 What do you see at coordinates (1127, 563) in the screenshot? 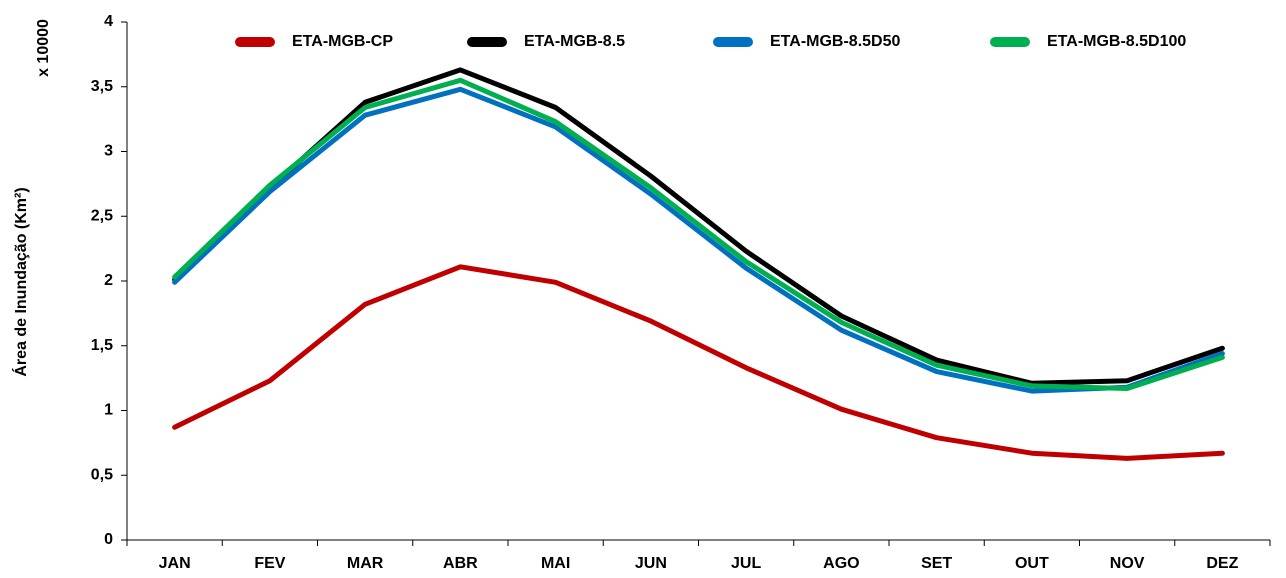
I see `x-tick-label: NOV` at bounding box center [1127, 563].